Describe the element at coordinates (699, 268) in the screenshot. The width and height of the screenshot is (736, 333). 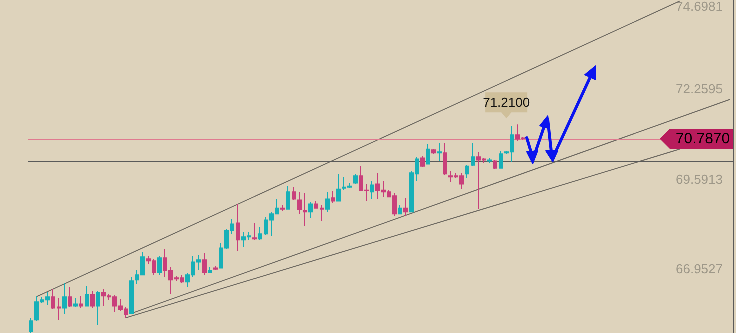
I see `y-tick-label: 66.9527` at that location.